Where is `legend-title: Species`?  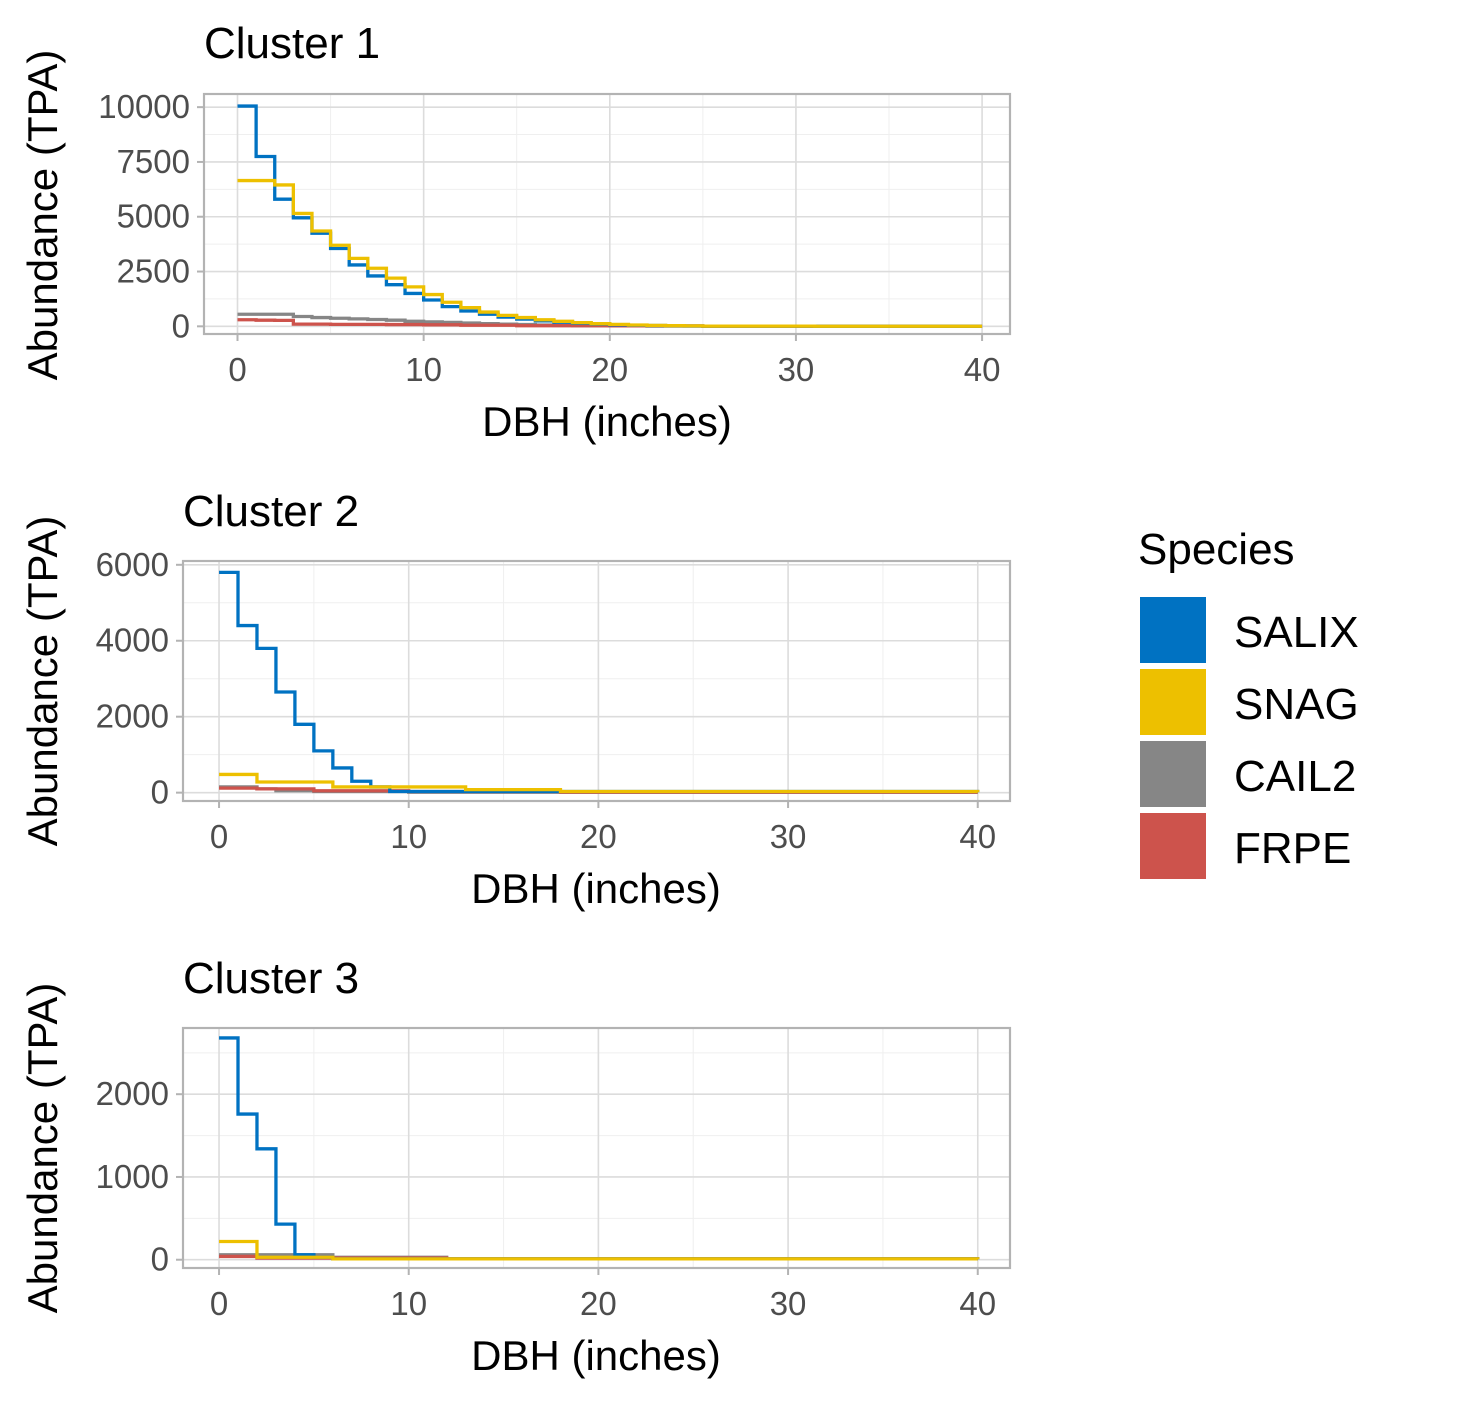
legend-title: Species is located at coordinates (1216, 549).